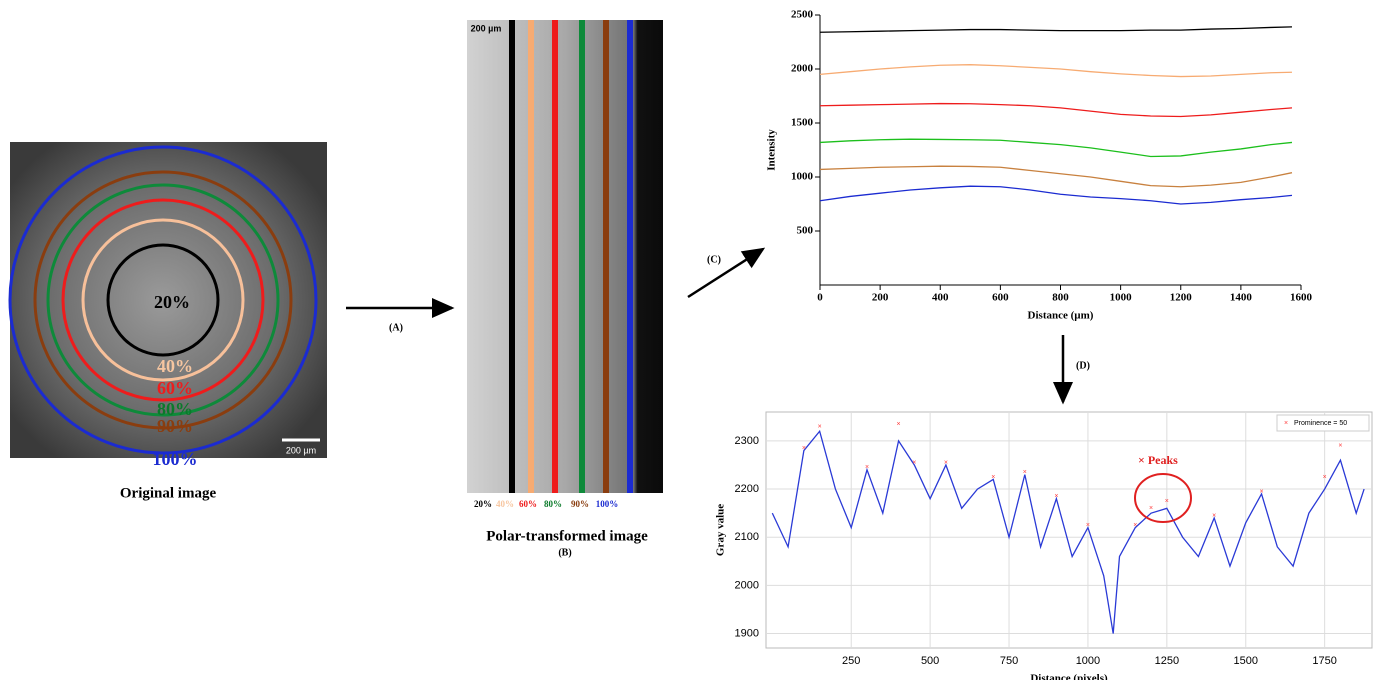  I want to click on ring-label: 40%, so click(175, 366).